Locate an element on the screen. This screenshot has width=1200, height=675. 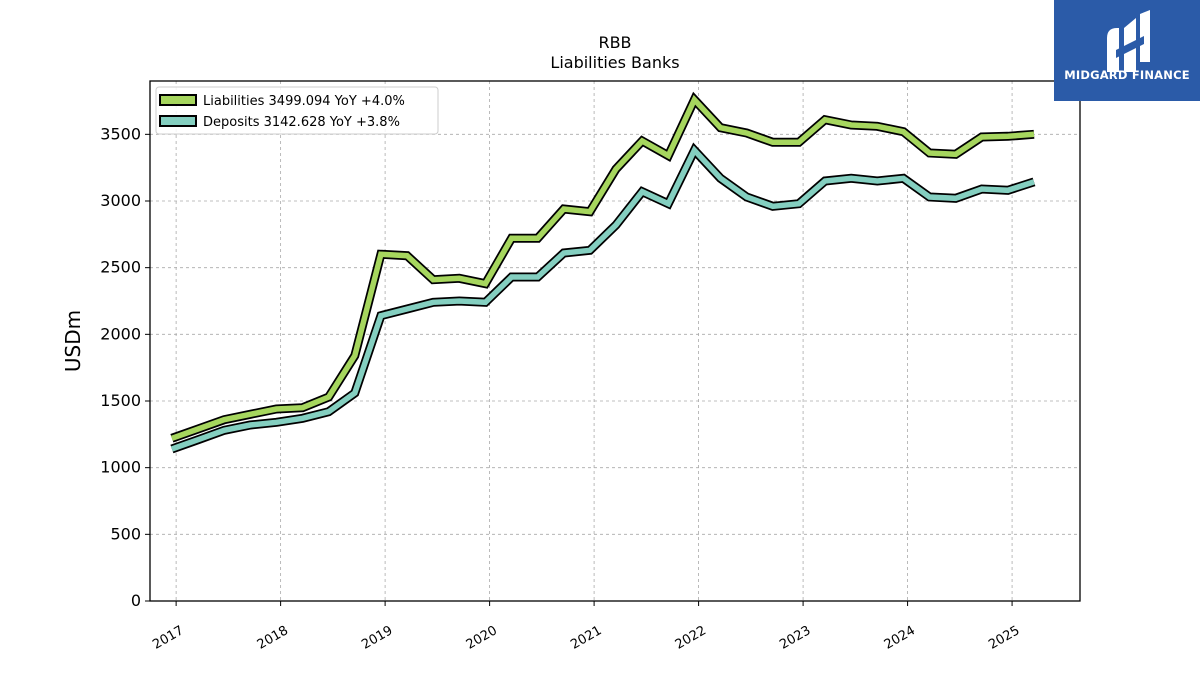
chart-subtitle: Liabilities Banks is located at coordinates (614, 62).